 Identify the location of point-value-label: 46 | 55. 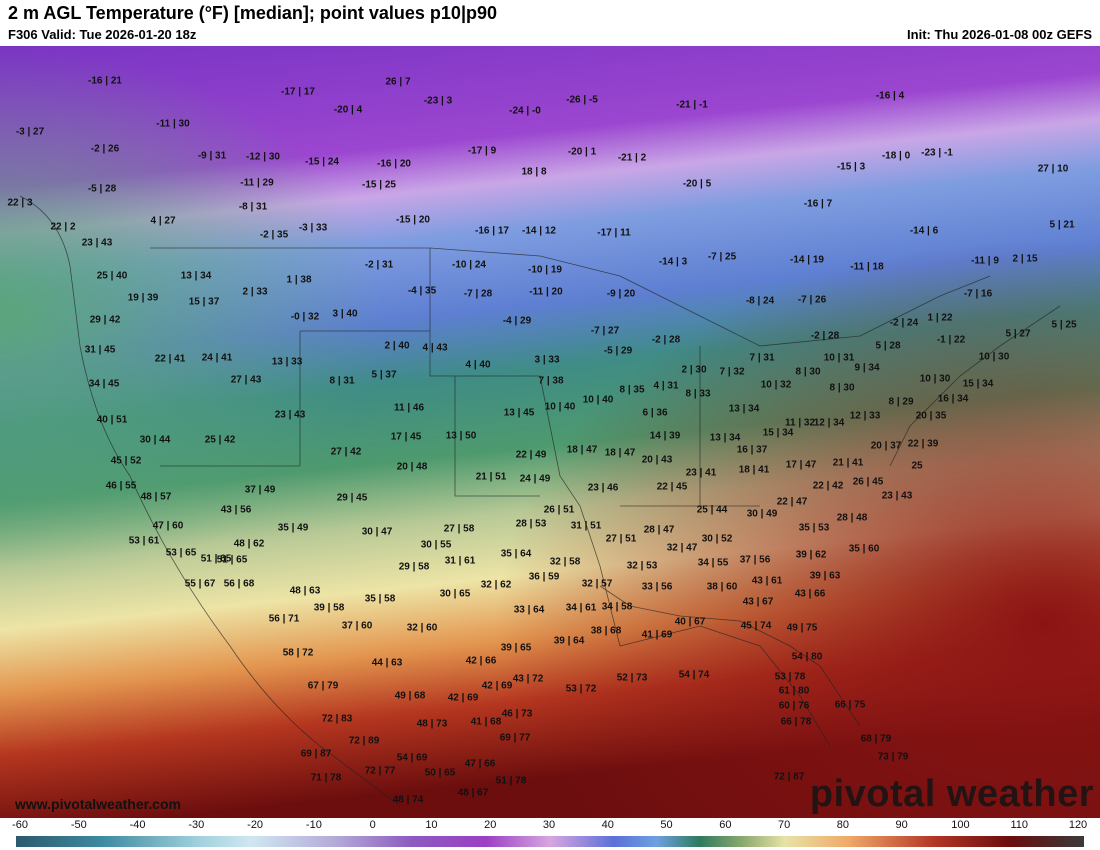
(121, 486).